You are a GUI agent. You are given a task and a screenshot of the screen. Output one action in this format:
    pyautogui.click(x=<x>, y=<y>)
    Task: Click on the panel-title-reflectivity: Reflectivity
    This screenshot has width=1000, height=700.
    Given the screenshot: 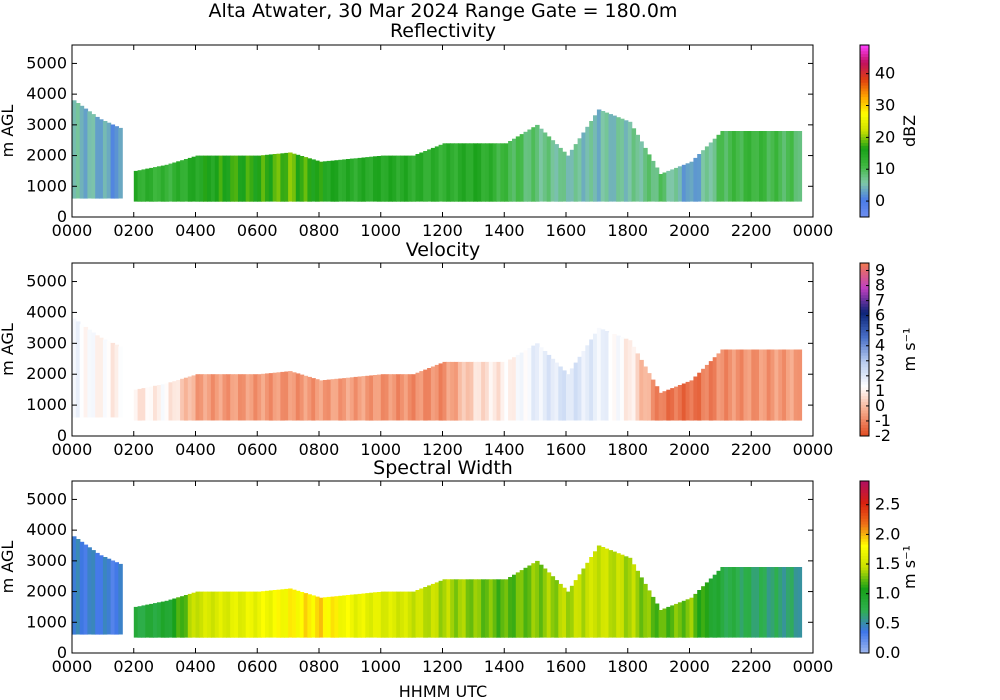 What is the action you would take?
    pyautogui.click(x=443, y=31)
    